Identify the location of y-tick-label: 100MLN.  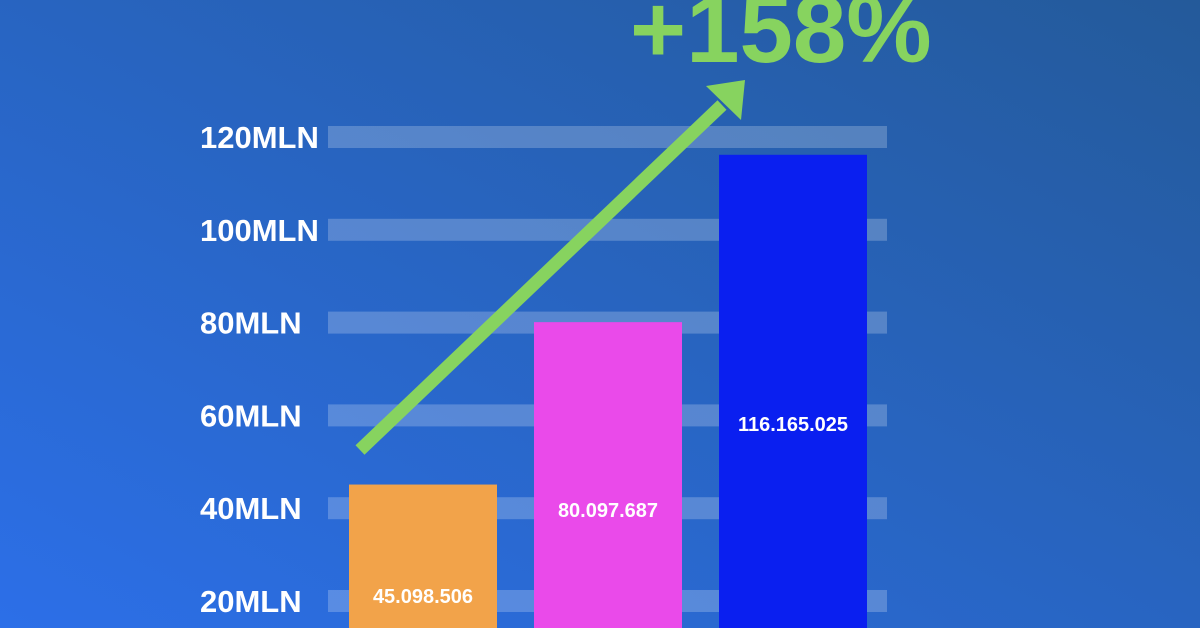
(259, 230).